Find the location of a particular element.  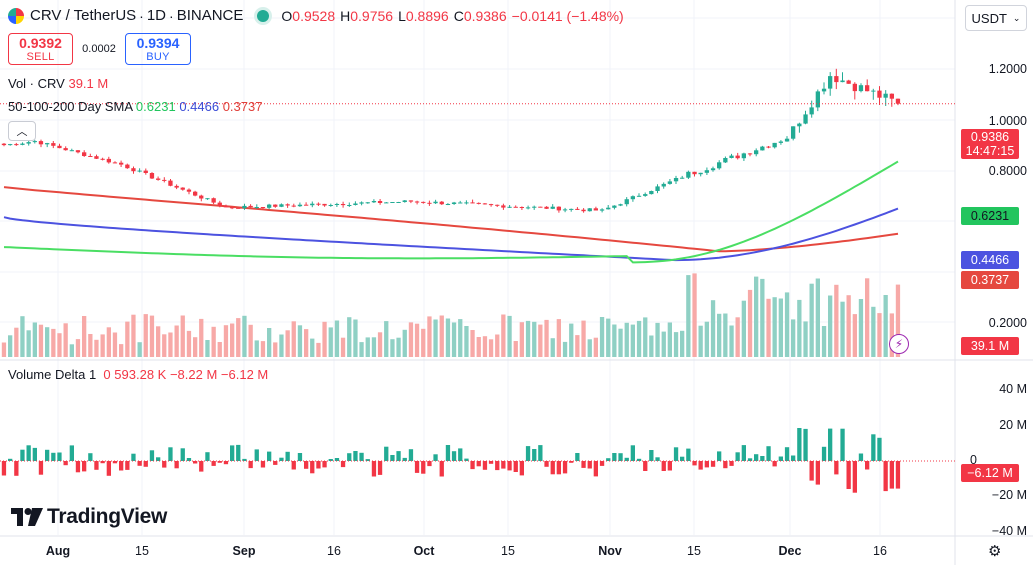

vd-axis-label: 0 is located at coordinates (973, 460).